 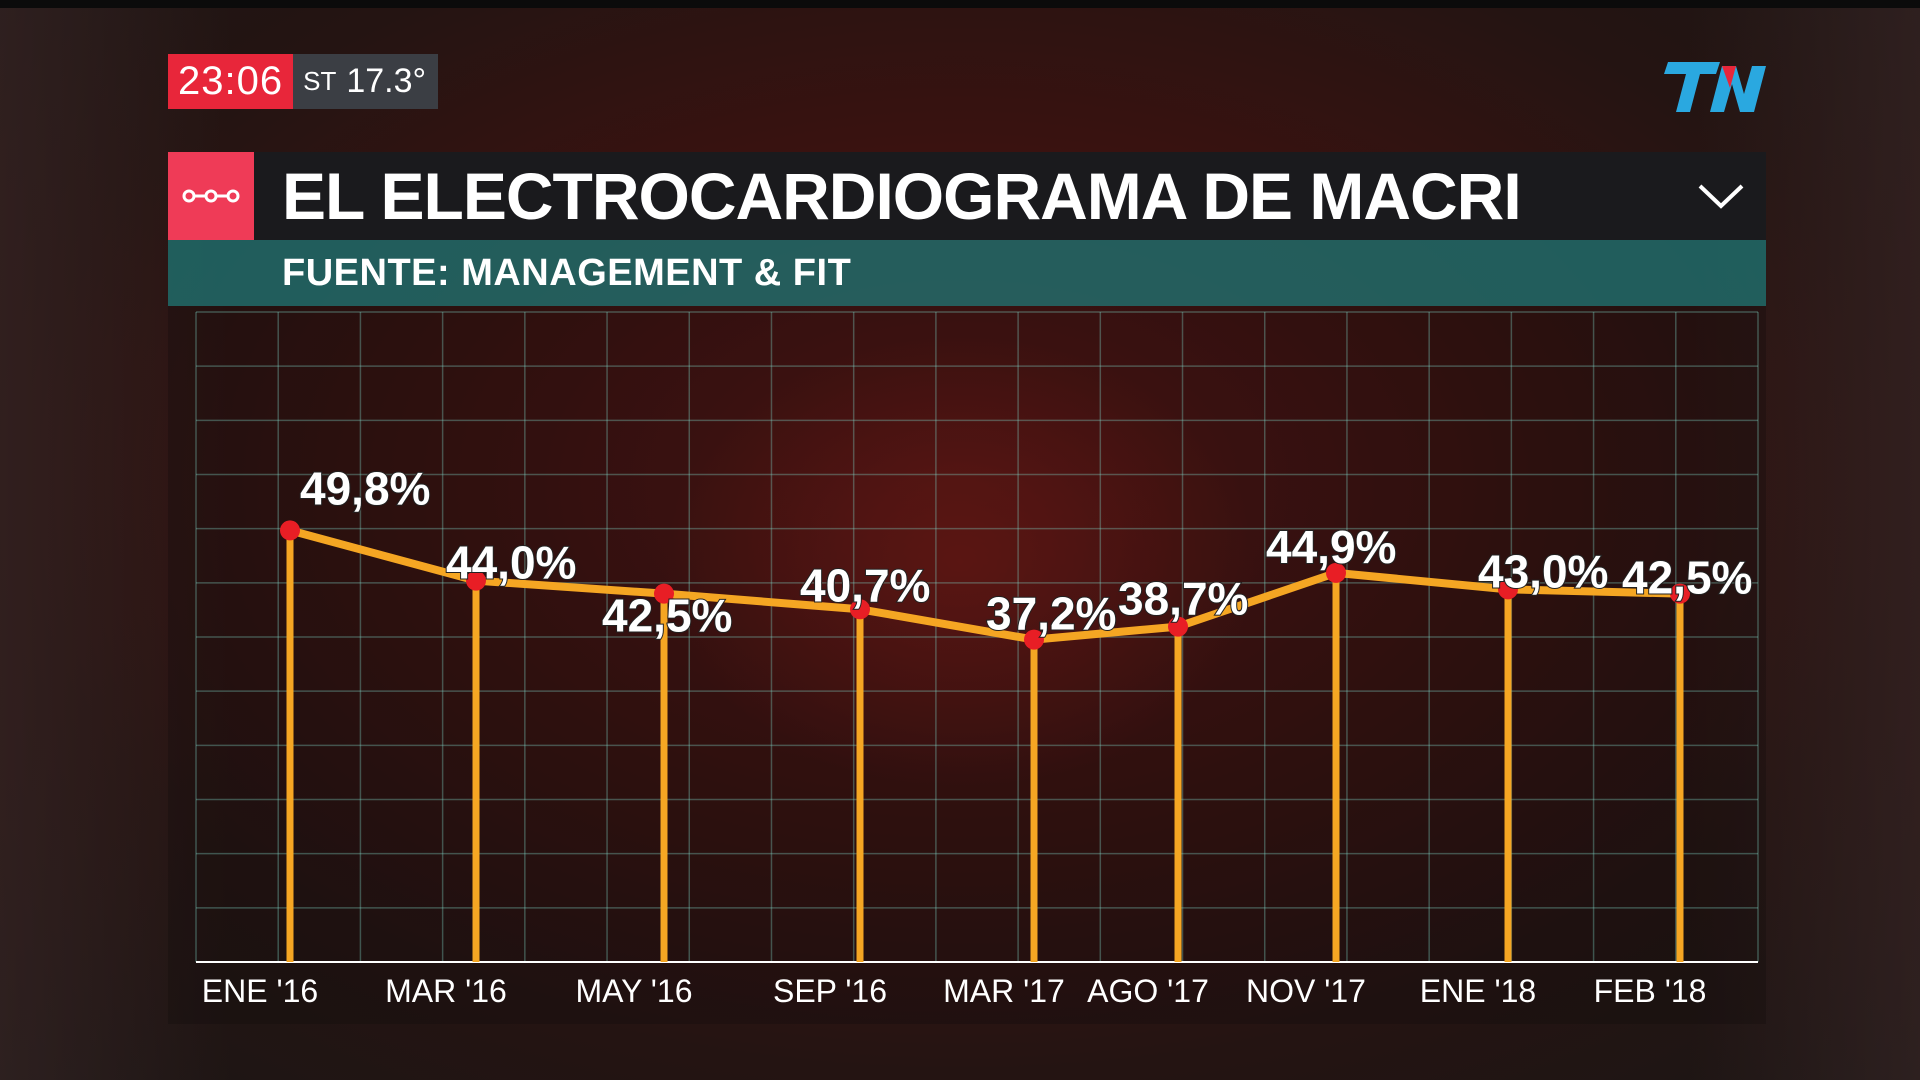 What do you see at coordinates (511, 563) in the screenshot?
I see `data-label: 44,0%` at bounding box center [511, 563].